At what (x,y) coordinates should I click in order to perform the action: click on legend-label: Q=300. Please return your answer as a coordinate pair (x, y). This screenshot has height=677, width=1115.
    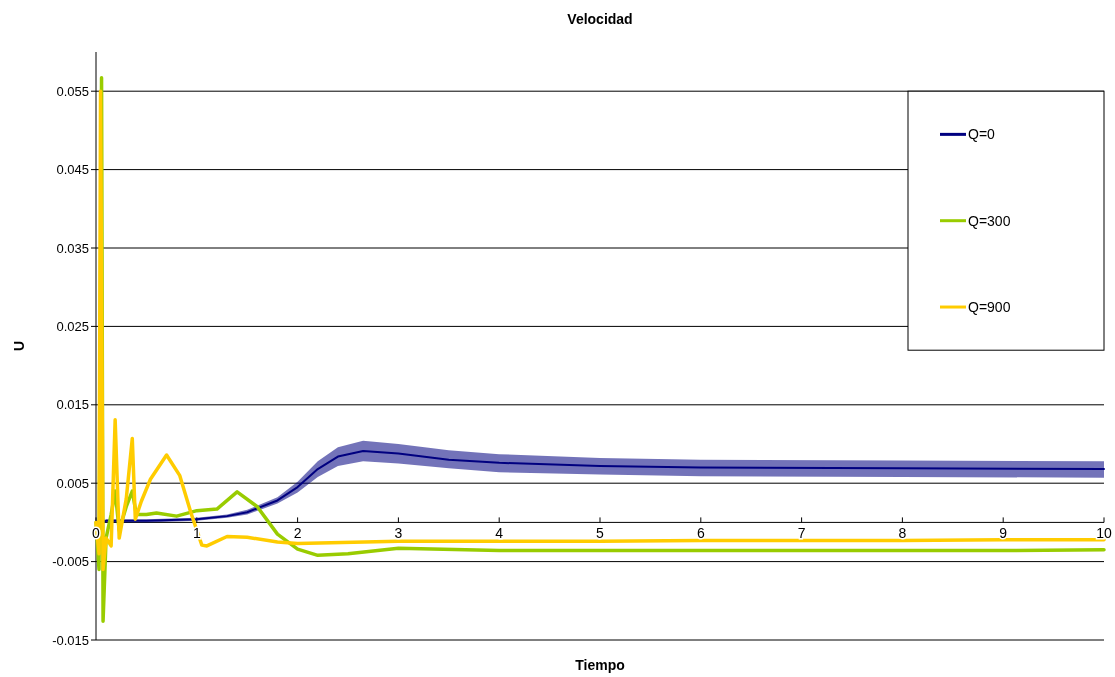
    Looking at the image, I should click on (989, 220).